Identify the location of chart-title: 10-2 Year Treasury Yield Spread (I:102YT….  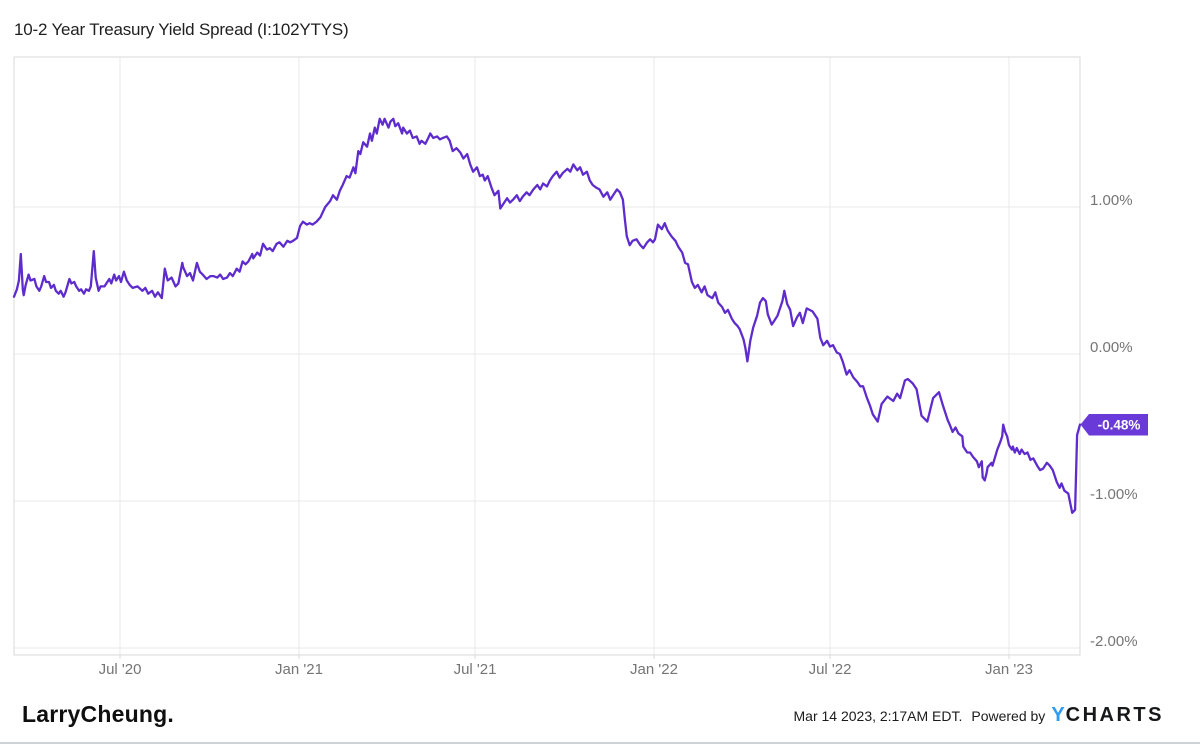
(181, 29).